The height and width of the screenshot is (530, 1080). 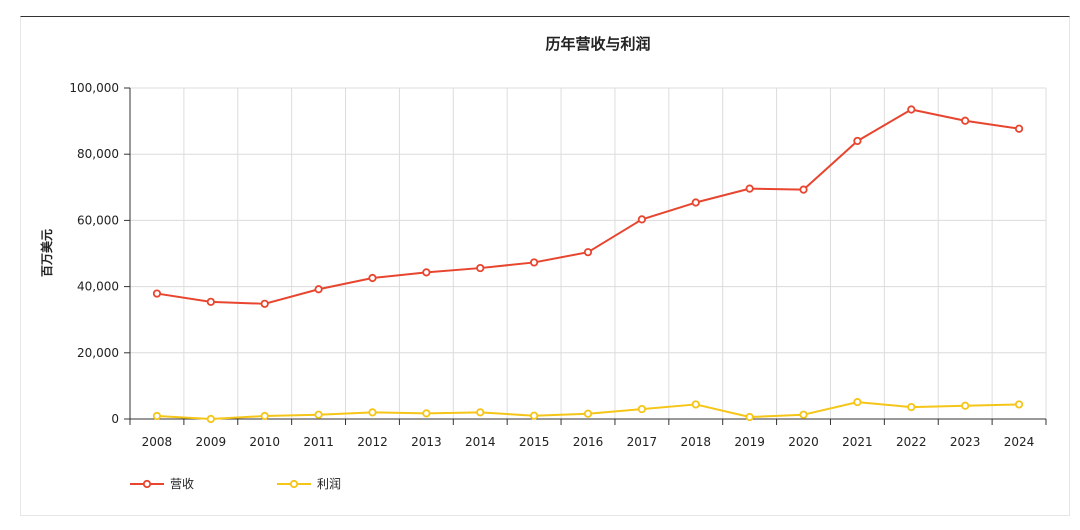 I want to click on chart-title: 历年营收与利润, so click(x=597, y=44).